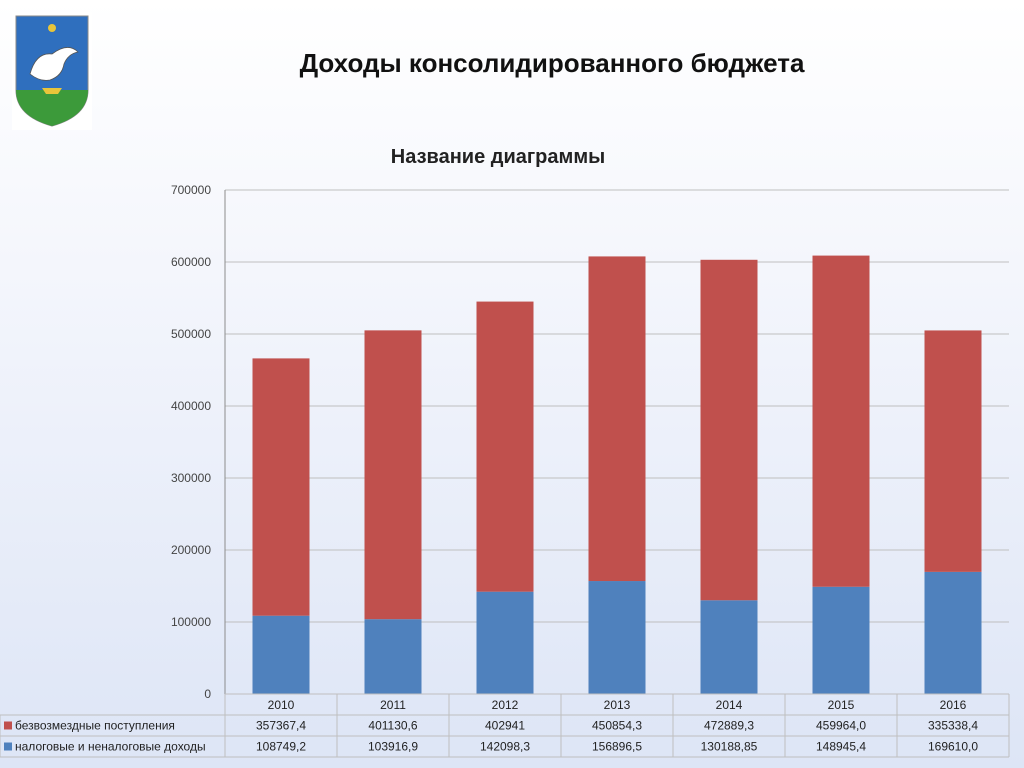 The image size is (1024, 768). Describe the element at coordinates (729, 747) in the screenshot. I see `data-label: 130188,85` at that location.